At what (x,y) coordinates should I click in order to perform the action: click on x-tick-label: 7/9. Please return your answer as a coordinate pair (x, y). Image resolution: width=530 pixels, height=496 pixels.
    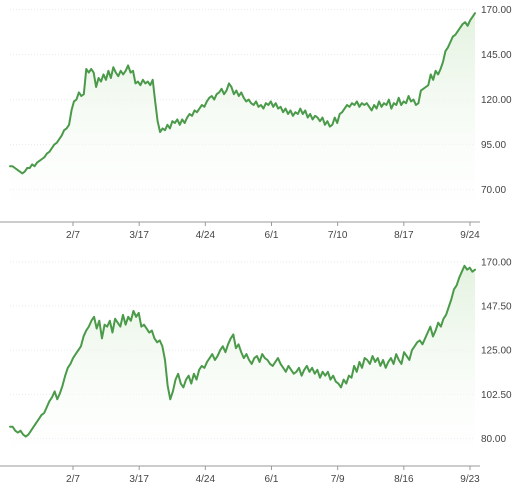
    Looking at the image, I should click on (338, 479).